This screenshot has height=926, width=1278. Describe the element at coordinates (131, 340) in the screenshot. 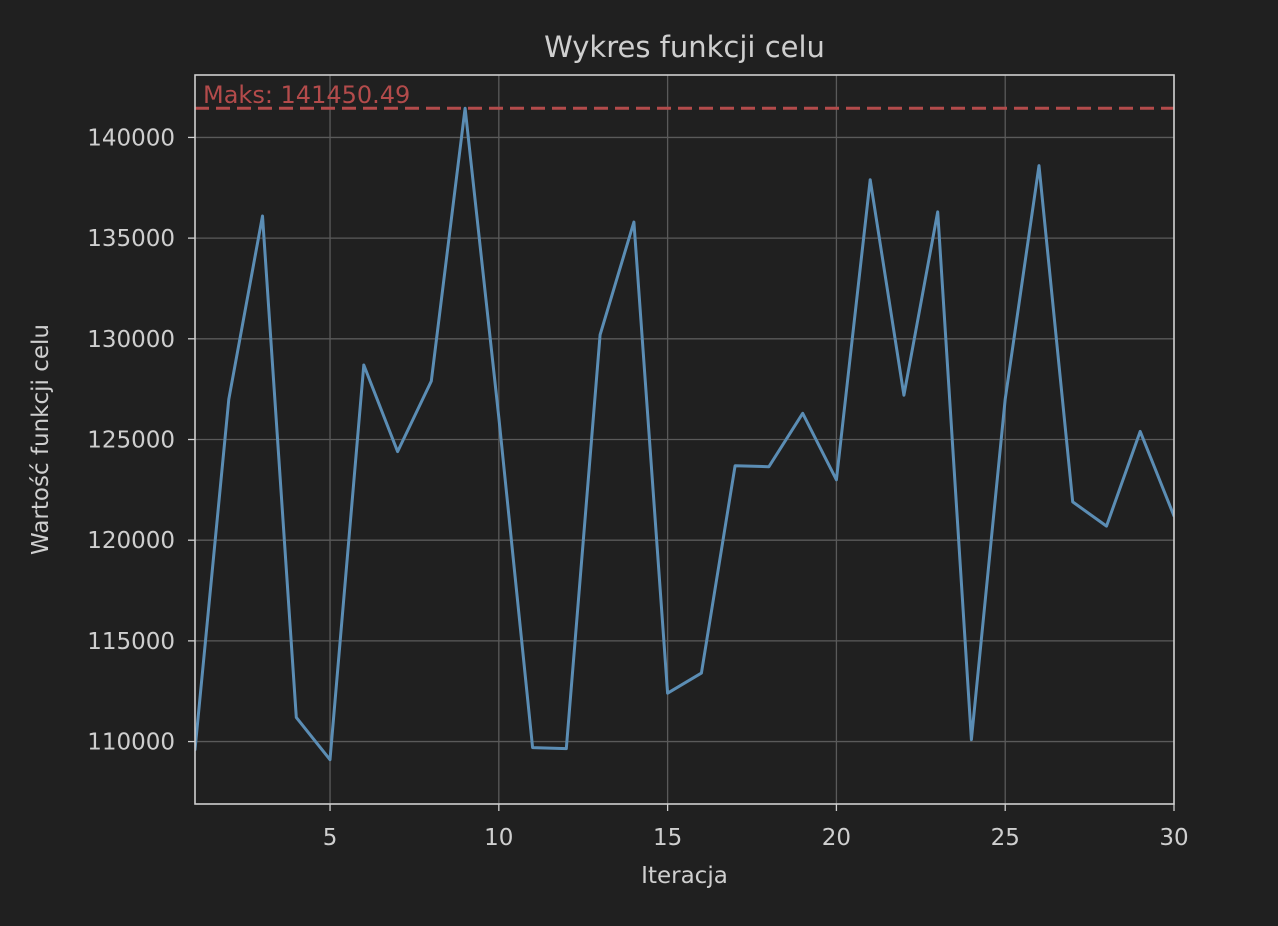

I see `y-tick-label: 130000` at that location.